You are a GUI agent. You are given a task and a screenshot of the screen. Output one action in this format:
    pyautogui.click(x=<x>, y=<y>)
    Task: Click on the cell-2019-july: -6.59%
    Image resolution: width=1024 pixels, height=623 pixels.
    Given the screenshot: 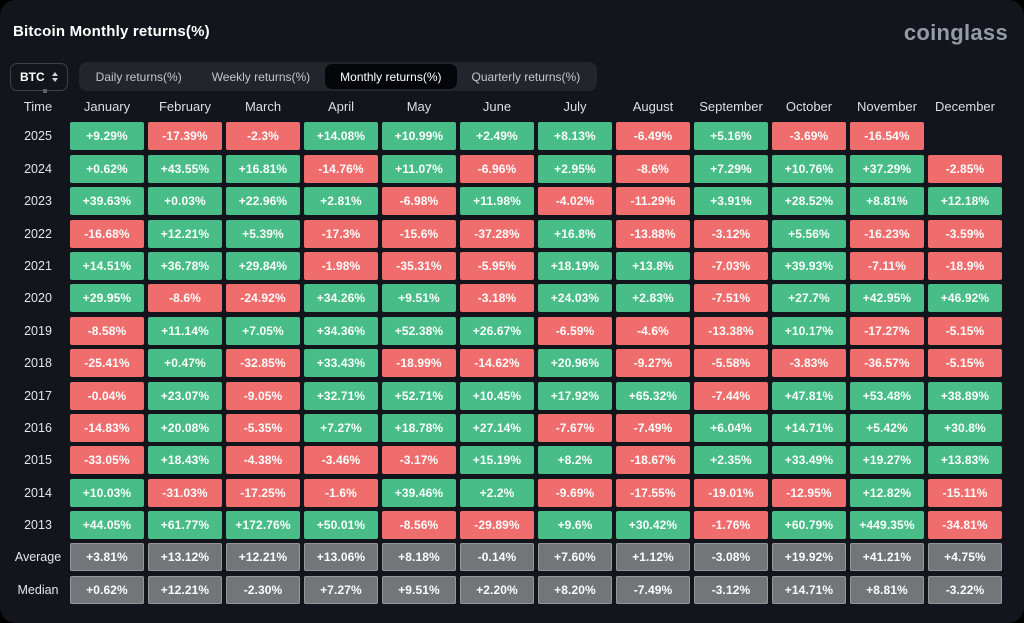 What is the action you would take?
    pyautogui.click(x=575, y=330)
    